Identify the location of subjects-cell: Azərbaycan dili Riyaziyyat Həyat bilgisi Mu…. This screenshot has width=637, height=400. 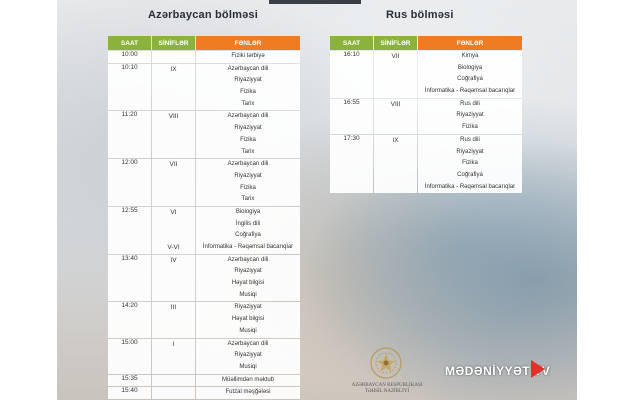
(248, 278).